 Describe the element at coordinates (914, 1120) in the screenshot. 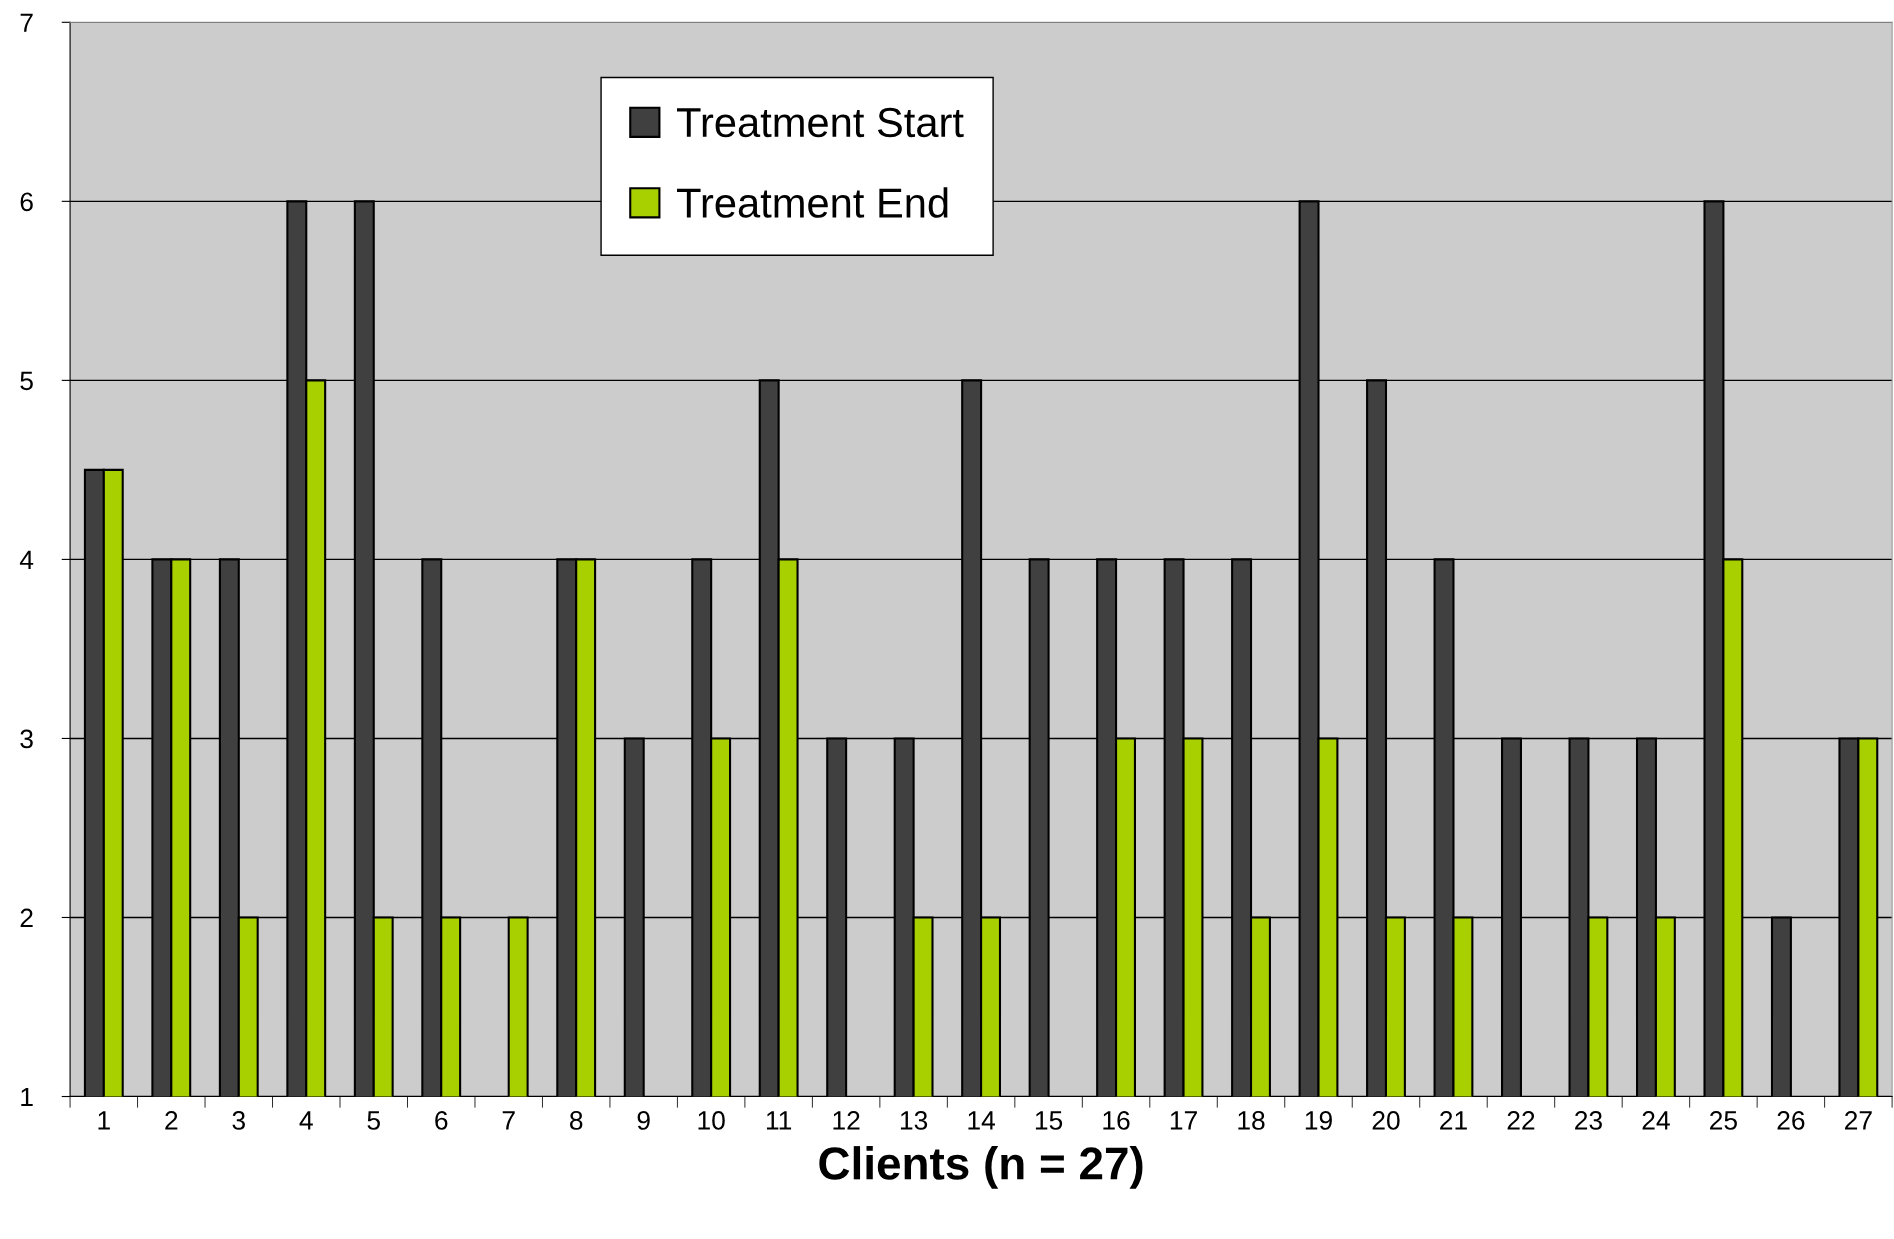

I see `x-tick-label: 13` at that location.